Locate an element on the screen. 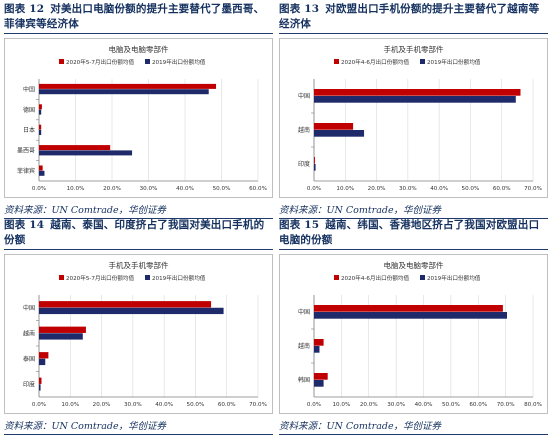  figure-caption: 对欧盟出口手机份额的提升主要替代了越南等经济体 is located at coordinates (409, 16).